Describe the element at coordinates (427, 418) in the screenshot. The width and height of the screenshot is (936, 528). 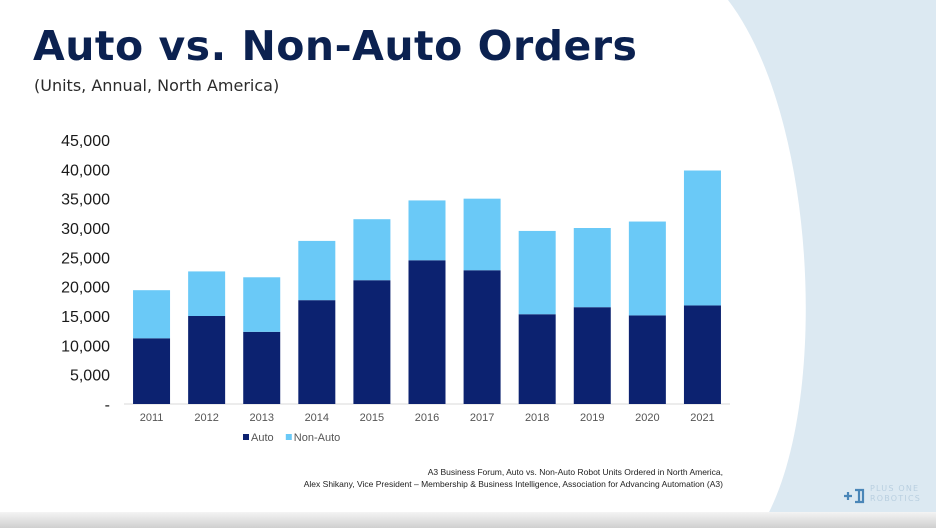
I see `x-tick-label: 2016` at that location.